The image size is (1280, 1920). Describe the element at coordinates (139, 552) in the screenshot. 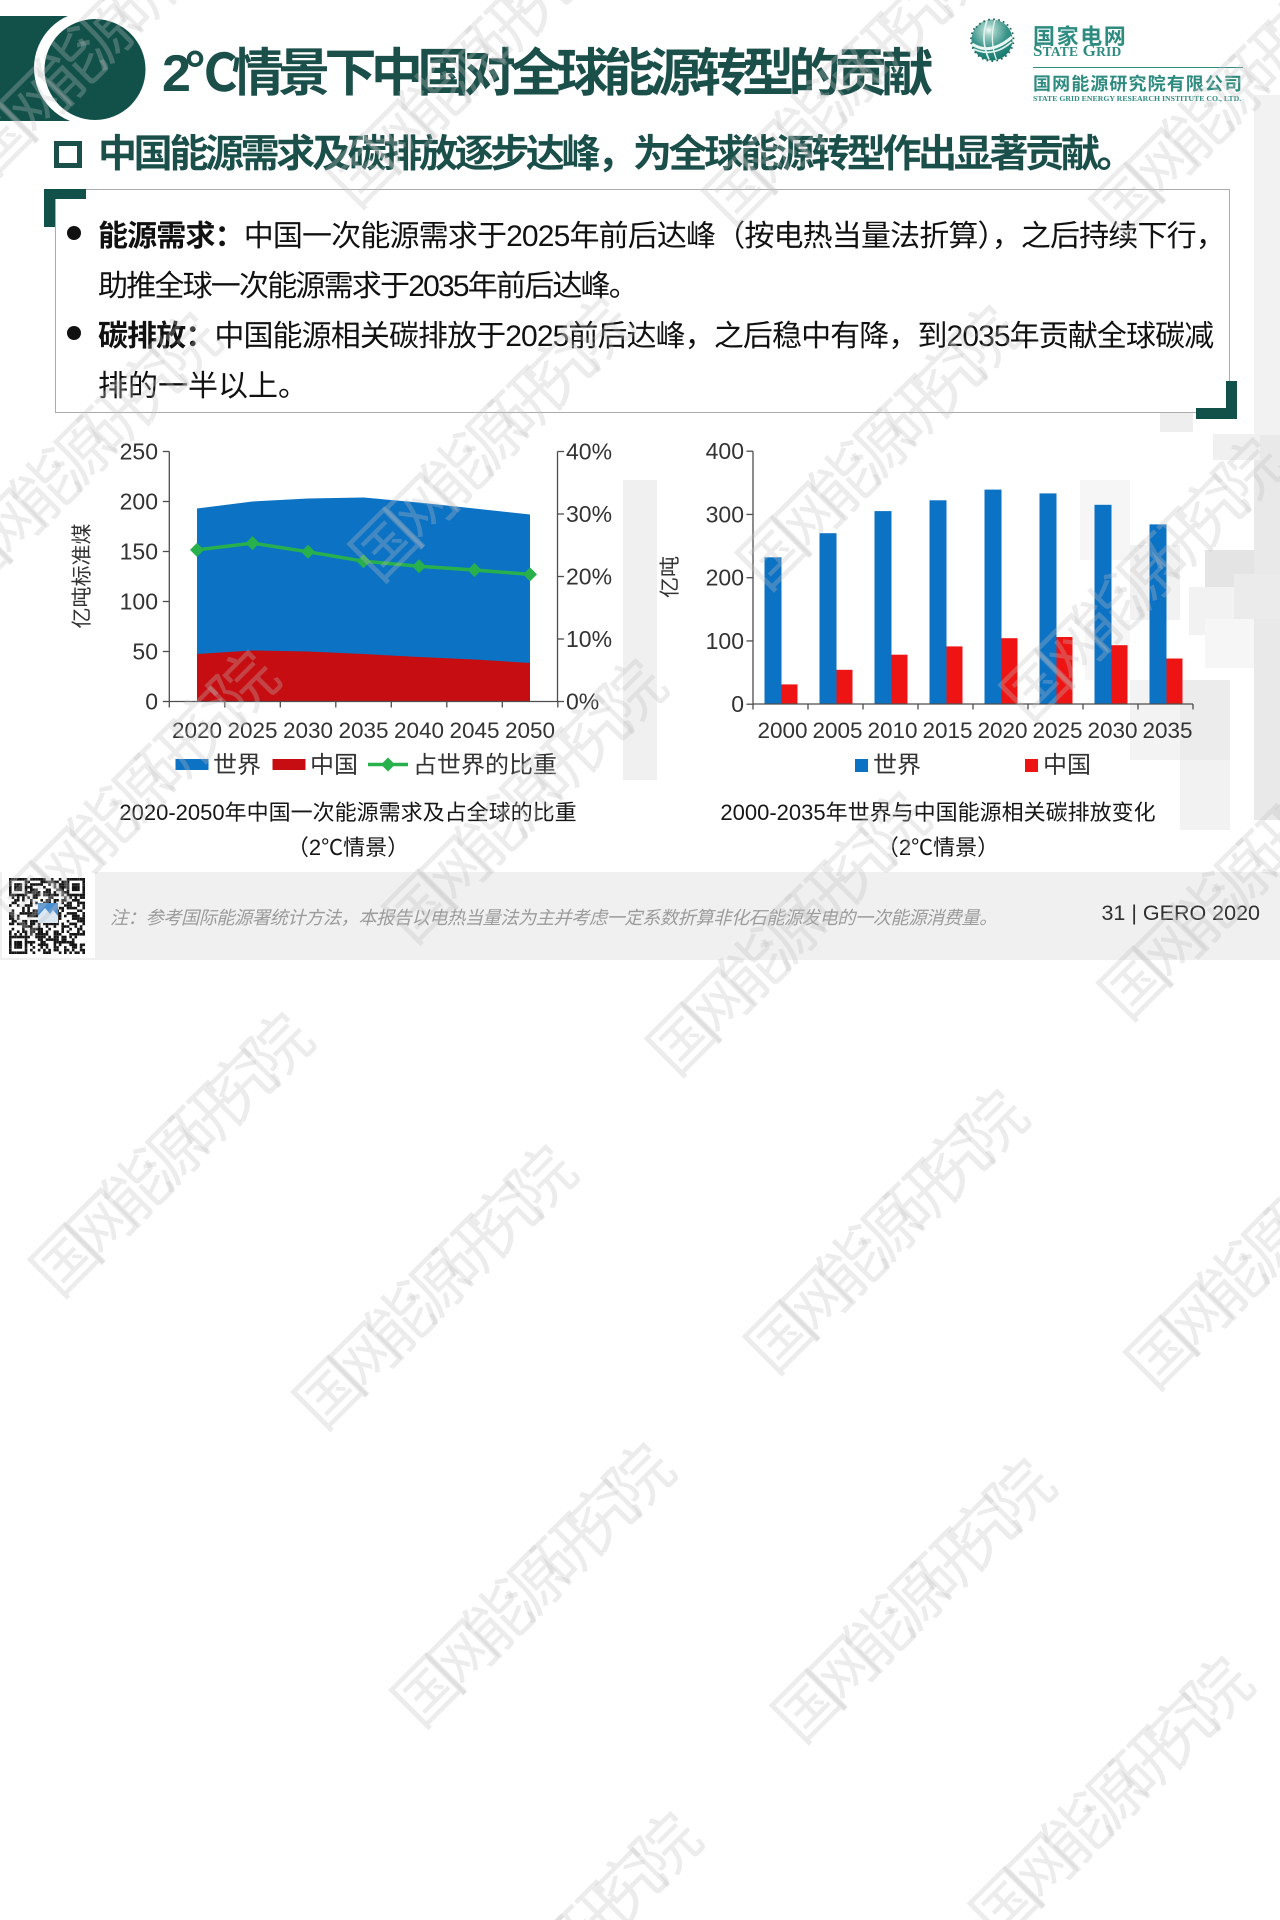

I see `svg-text: 150` at that location.